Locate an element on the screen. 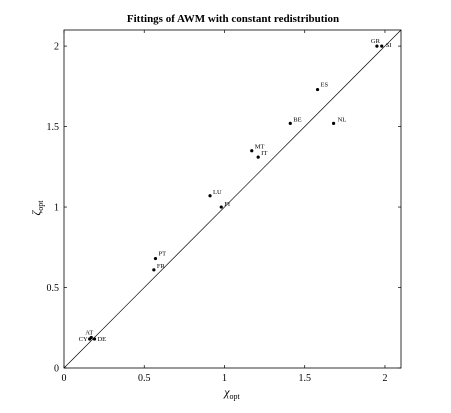 The height and width of the screenshot is (413, 451). point-label-at: AT is located at coordinates (89, 332).